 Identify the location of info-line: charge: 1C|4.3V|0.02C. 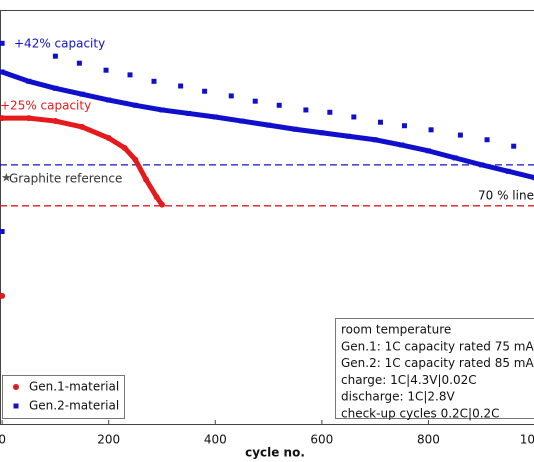
(409, 380).